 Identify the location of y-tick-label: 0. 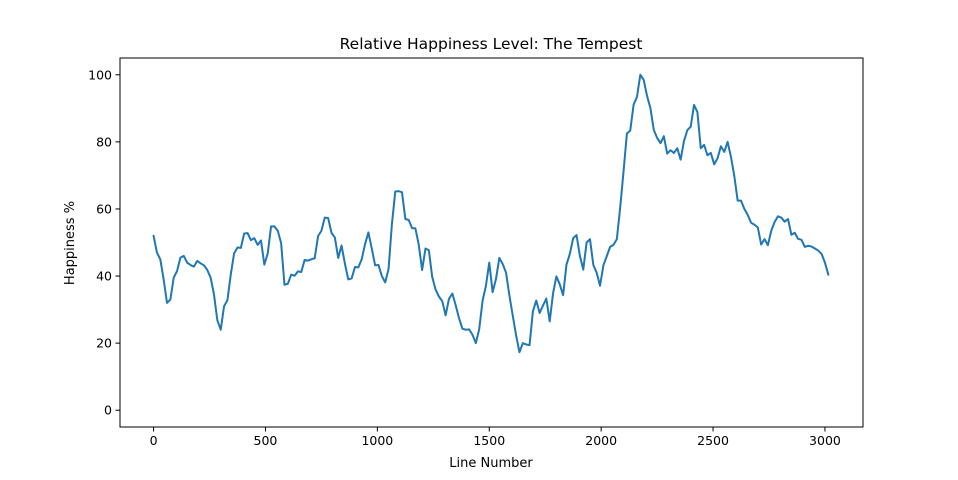
(108, 410).